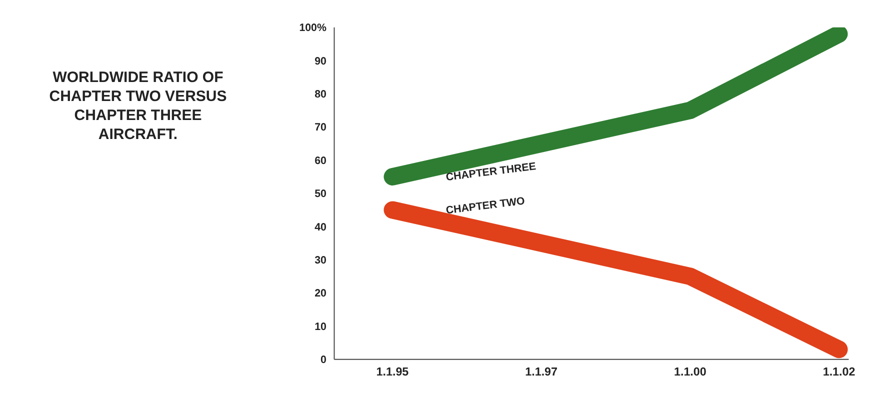 The image size is (870, 402). Describe the element at coordinates (320, 194) in the screenshot. I see `y-tick-label: 50` at that location.